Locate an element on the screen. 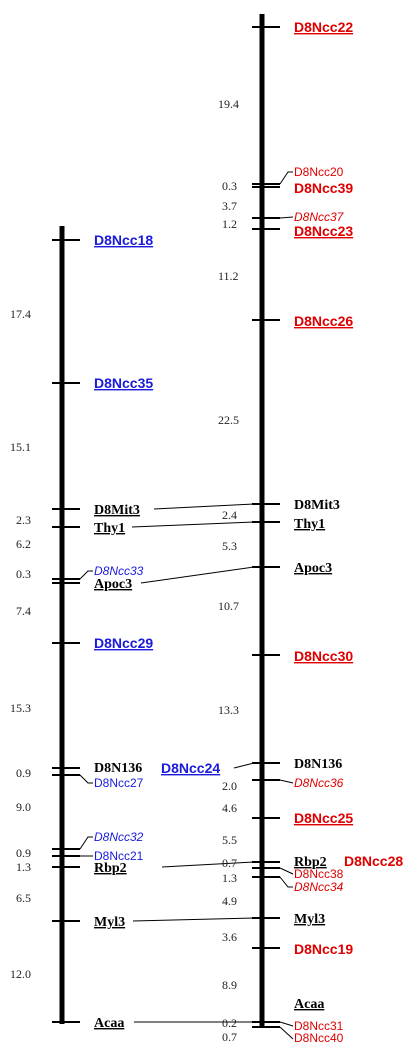 The width and height of the screenshot is (420, 1046). right-distance: 4.6 is located at coordinates (229, 808).